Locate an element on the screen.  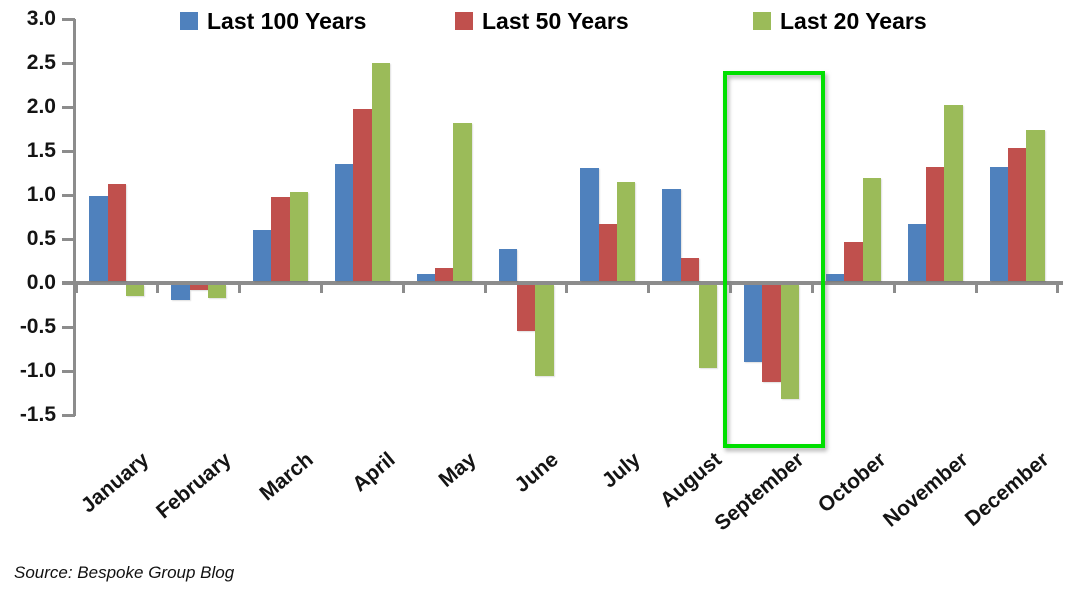
x-axis-label-may: May is located at coordinates (458, 470).